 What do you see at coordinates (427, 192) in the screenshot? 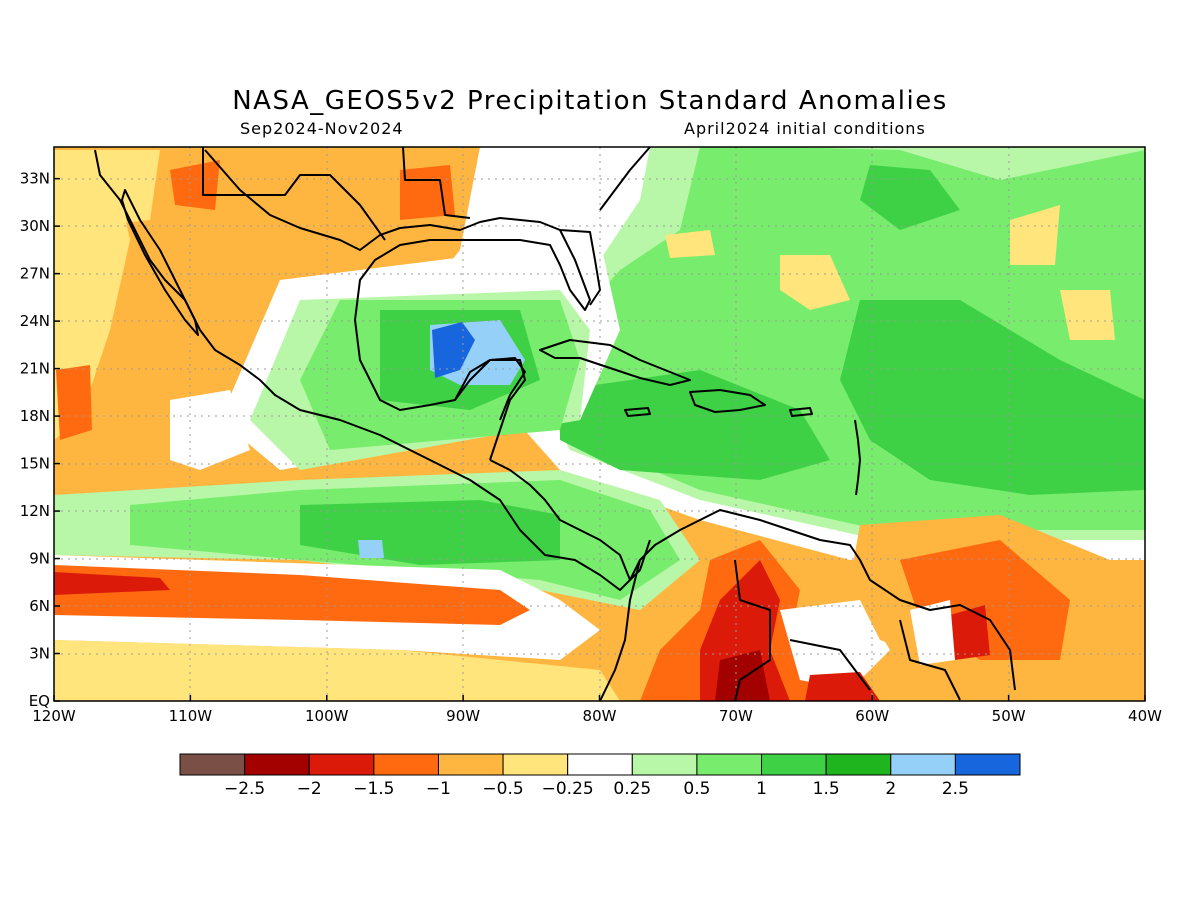
I see `field-orange-texas` at bounding box center [427, 192].